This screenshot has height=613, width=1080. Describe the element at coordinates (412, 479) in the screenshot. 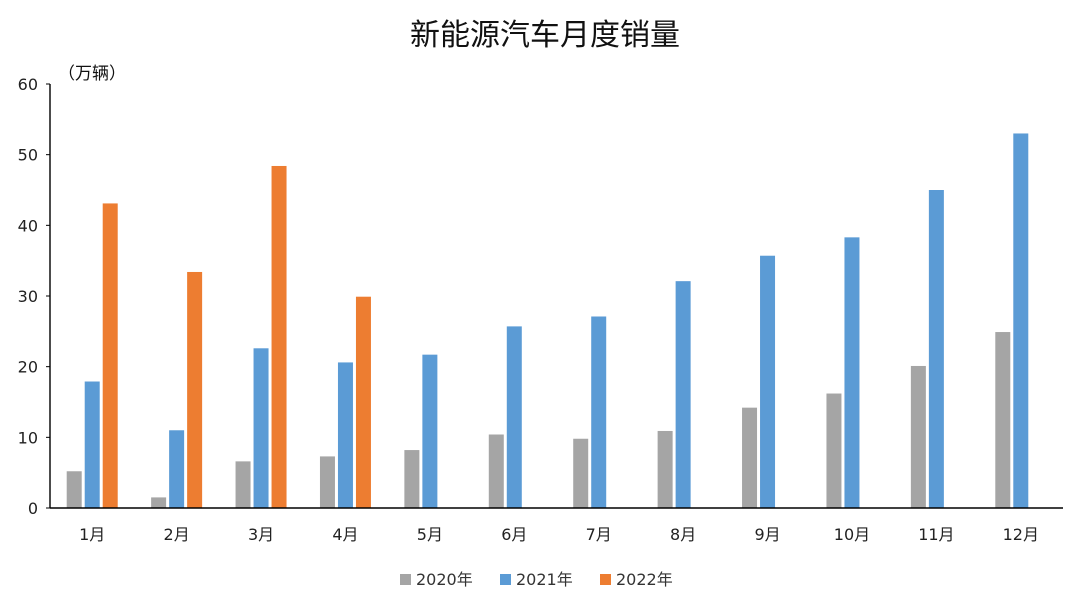

I see `bar-2020年-5月` at that location.